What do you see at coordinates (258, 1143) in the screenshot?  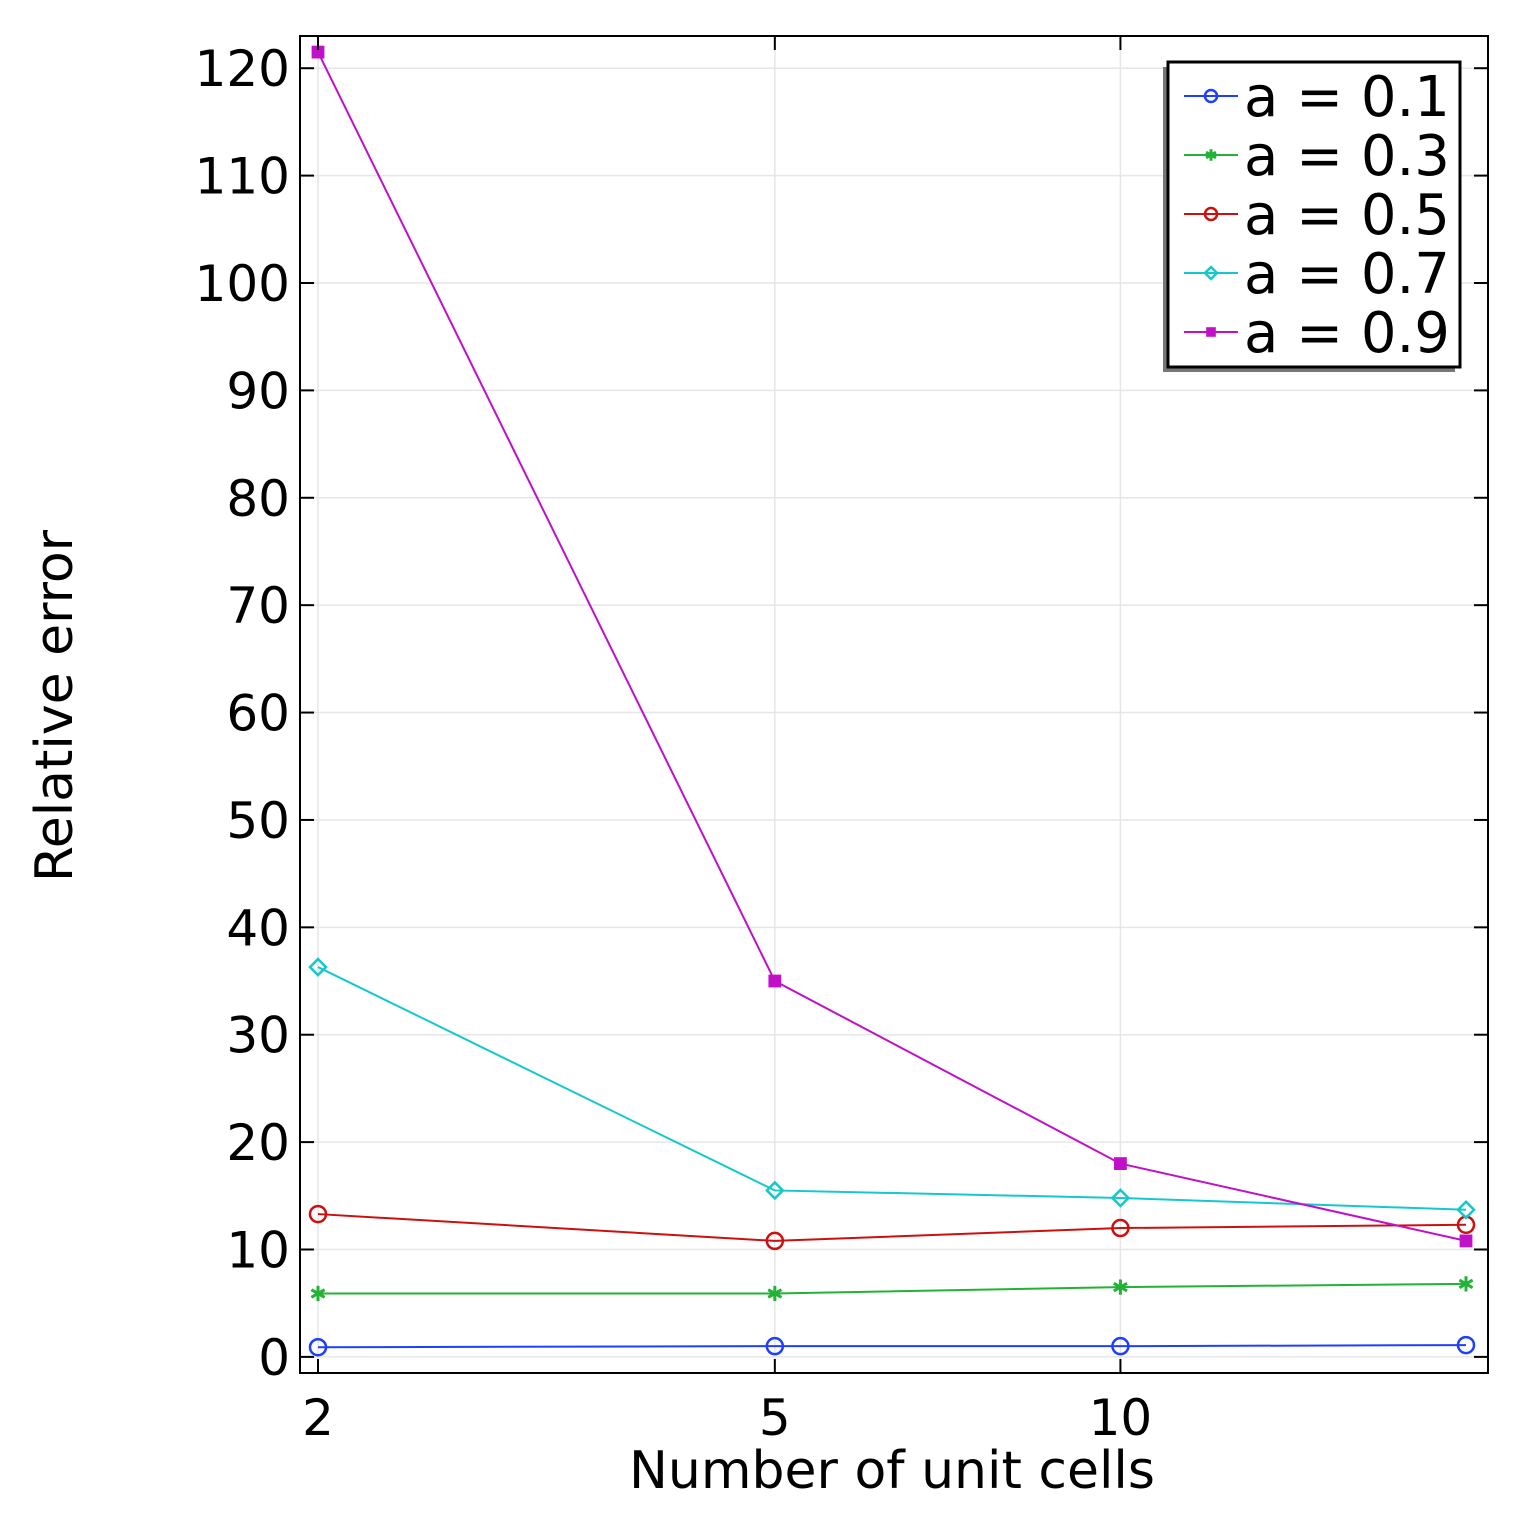 I see `y-tick-label: 20` at bounding box center [258, 1143].